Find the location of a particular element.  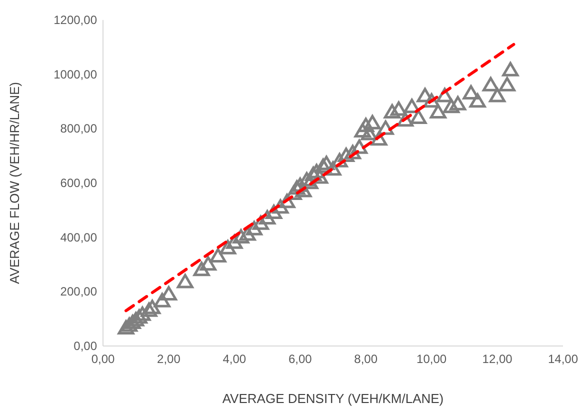

y-tick-label: 400,00 is located at coordinates (79, 237).